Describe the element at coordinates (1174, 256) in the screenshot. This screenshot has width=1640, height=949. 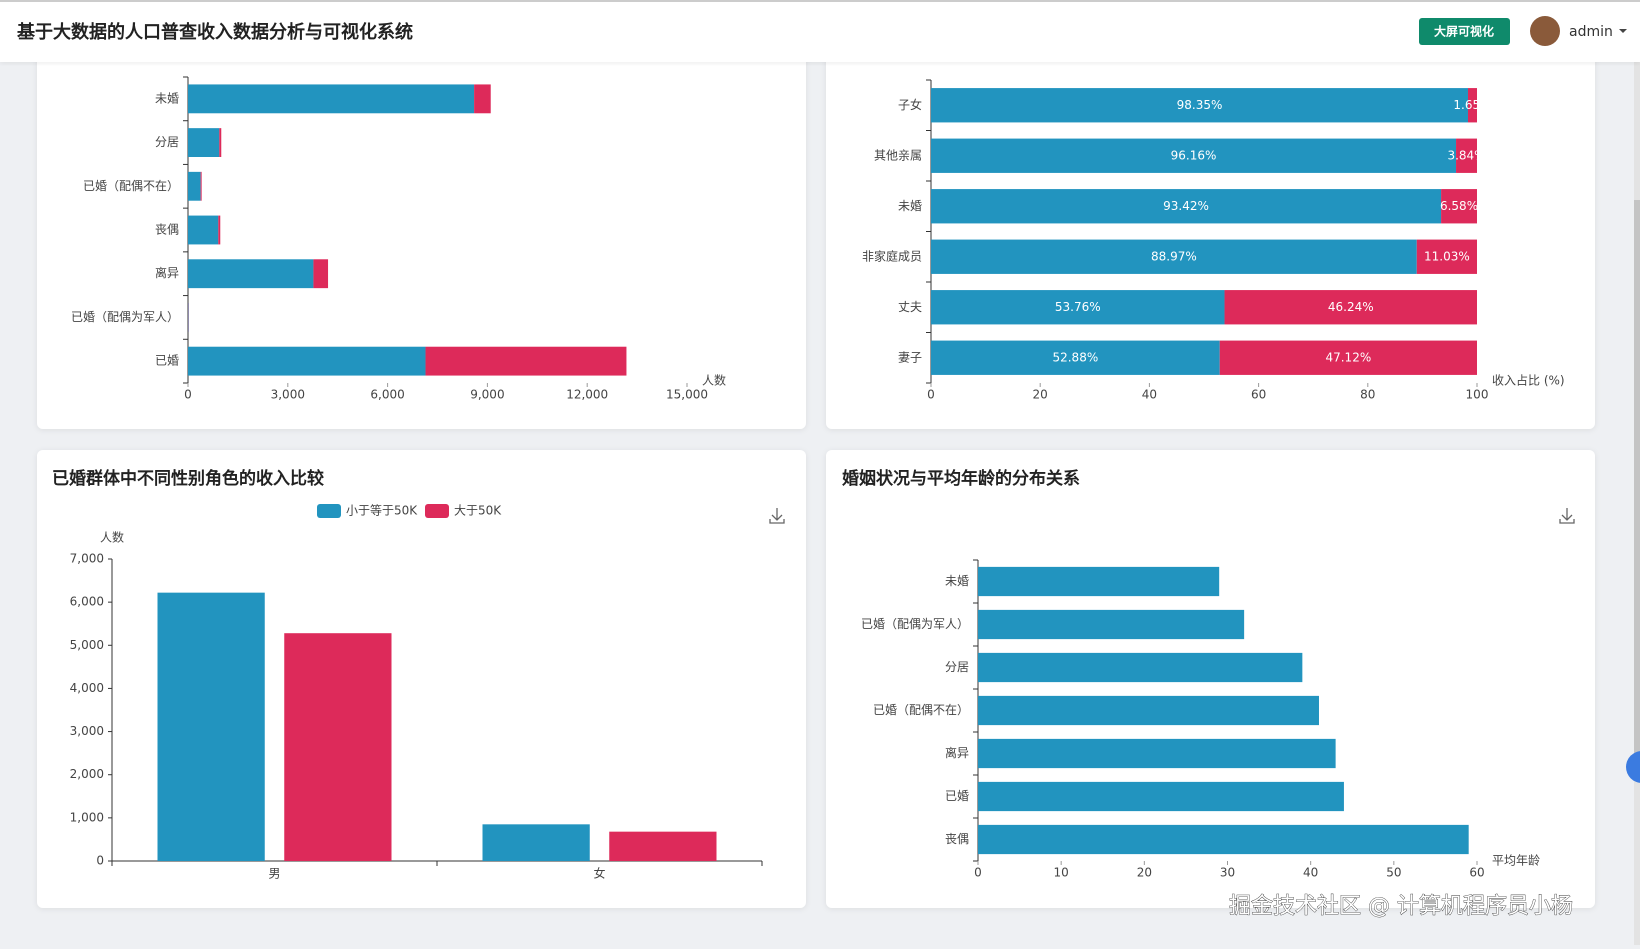
I see `value-label: 88.97%` at that location.